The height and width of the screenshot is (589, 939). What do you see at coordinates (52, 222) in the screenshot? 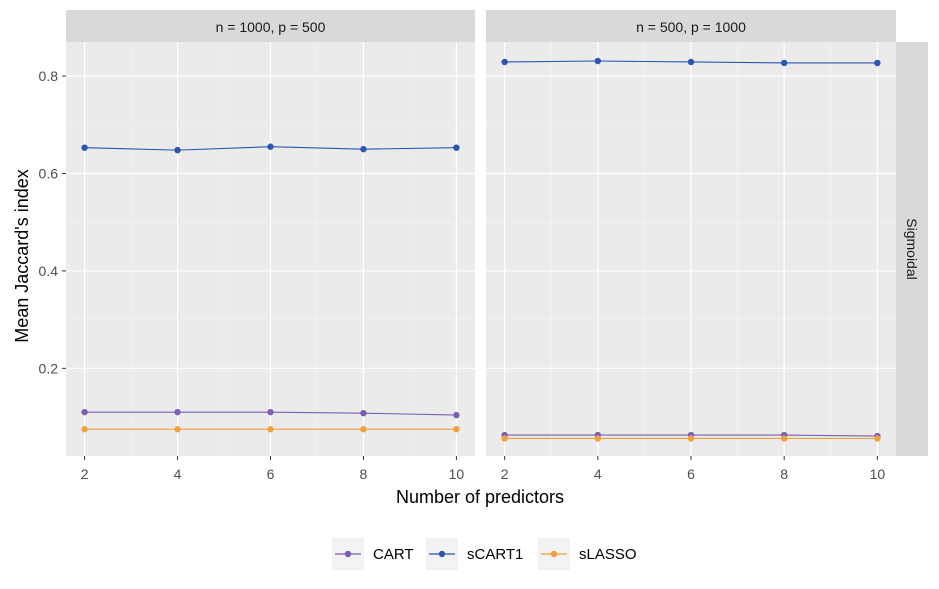
I see `y-axis-ticks: 0.2 0.4 0.6 0.8` at bounding box center [52, 222].